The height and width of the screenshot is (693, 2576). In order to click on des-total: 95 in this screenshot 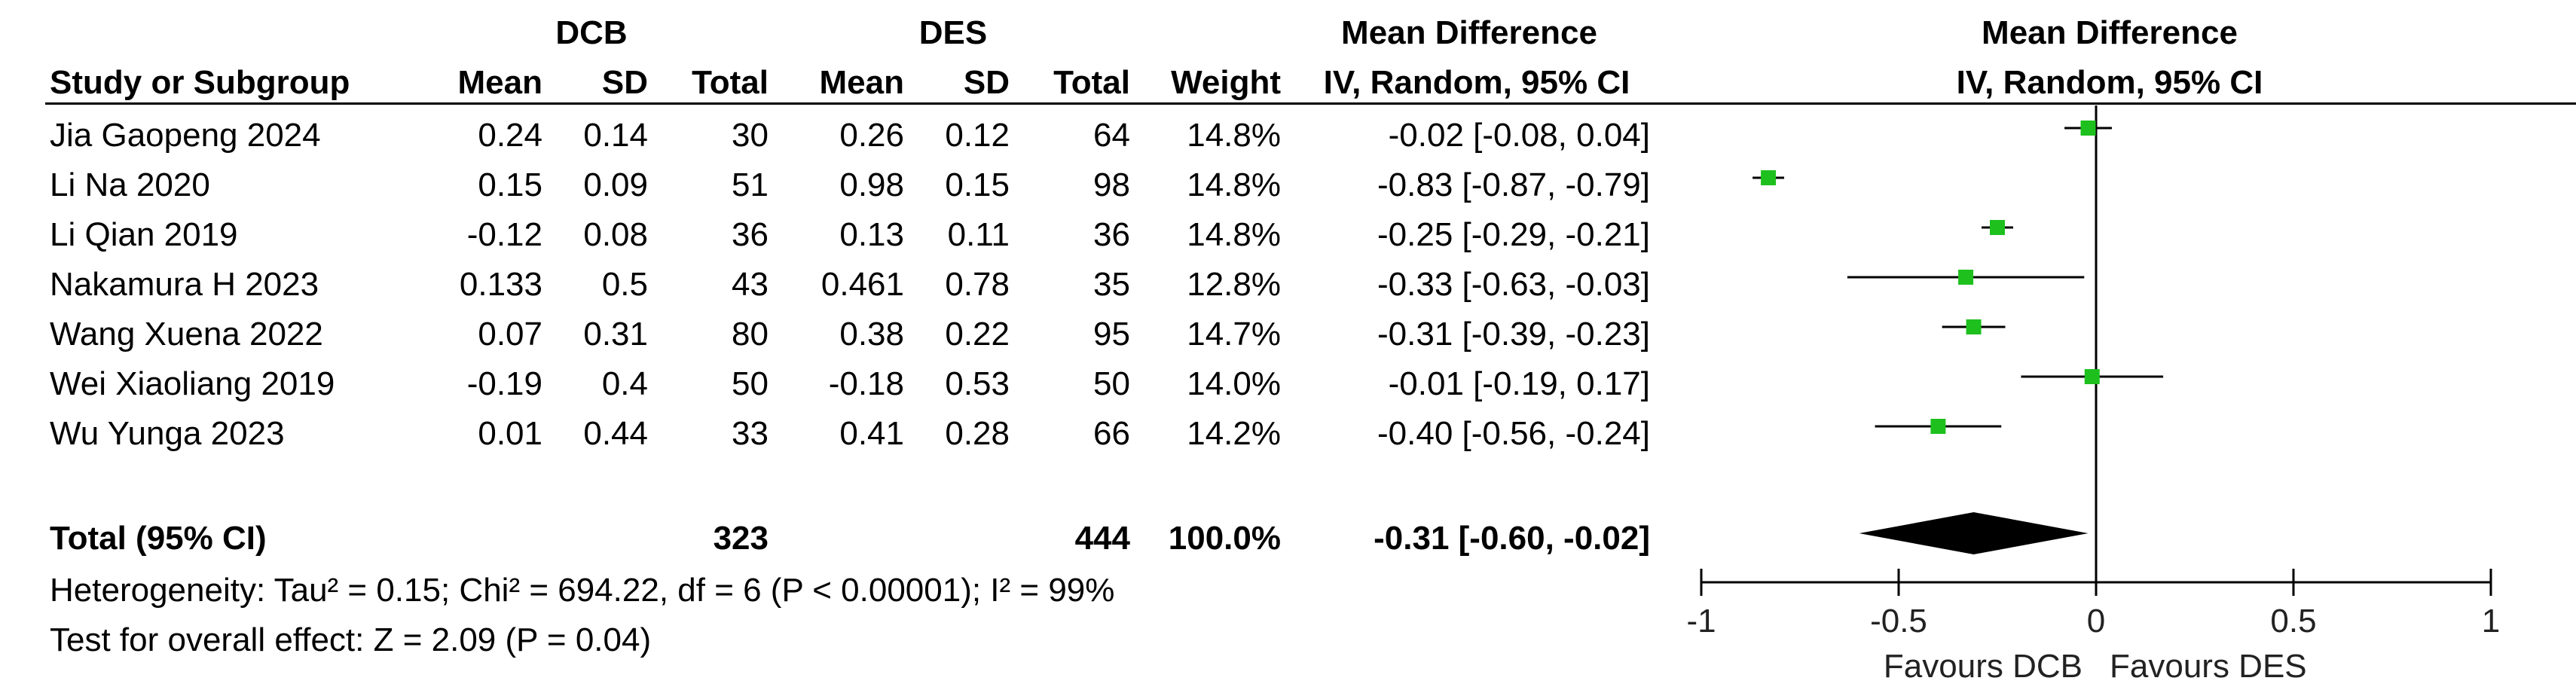, I will do `click(1111, 334)`.